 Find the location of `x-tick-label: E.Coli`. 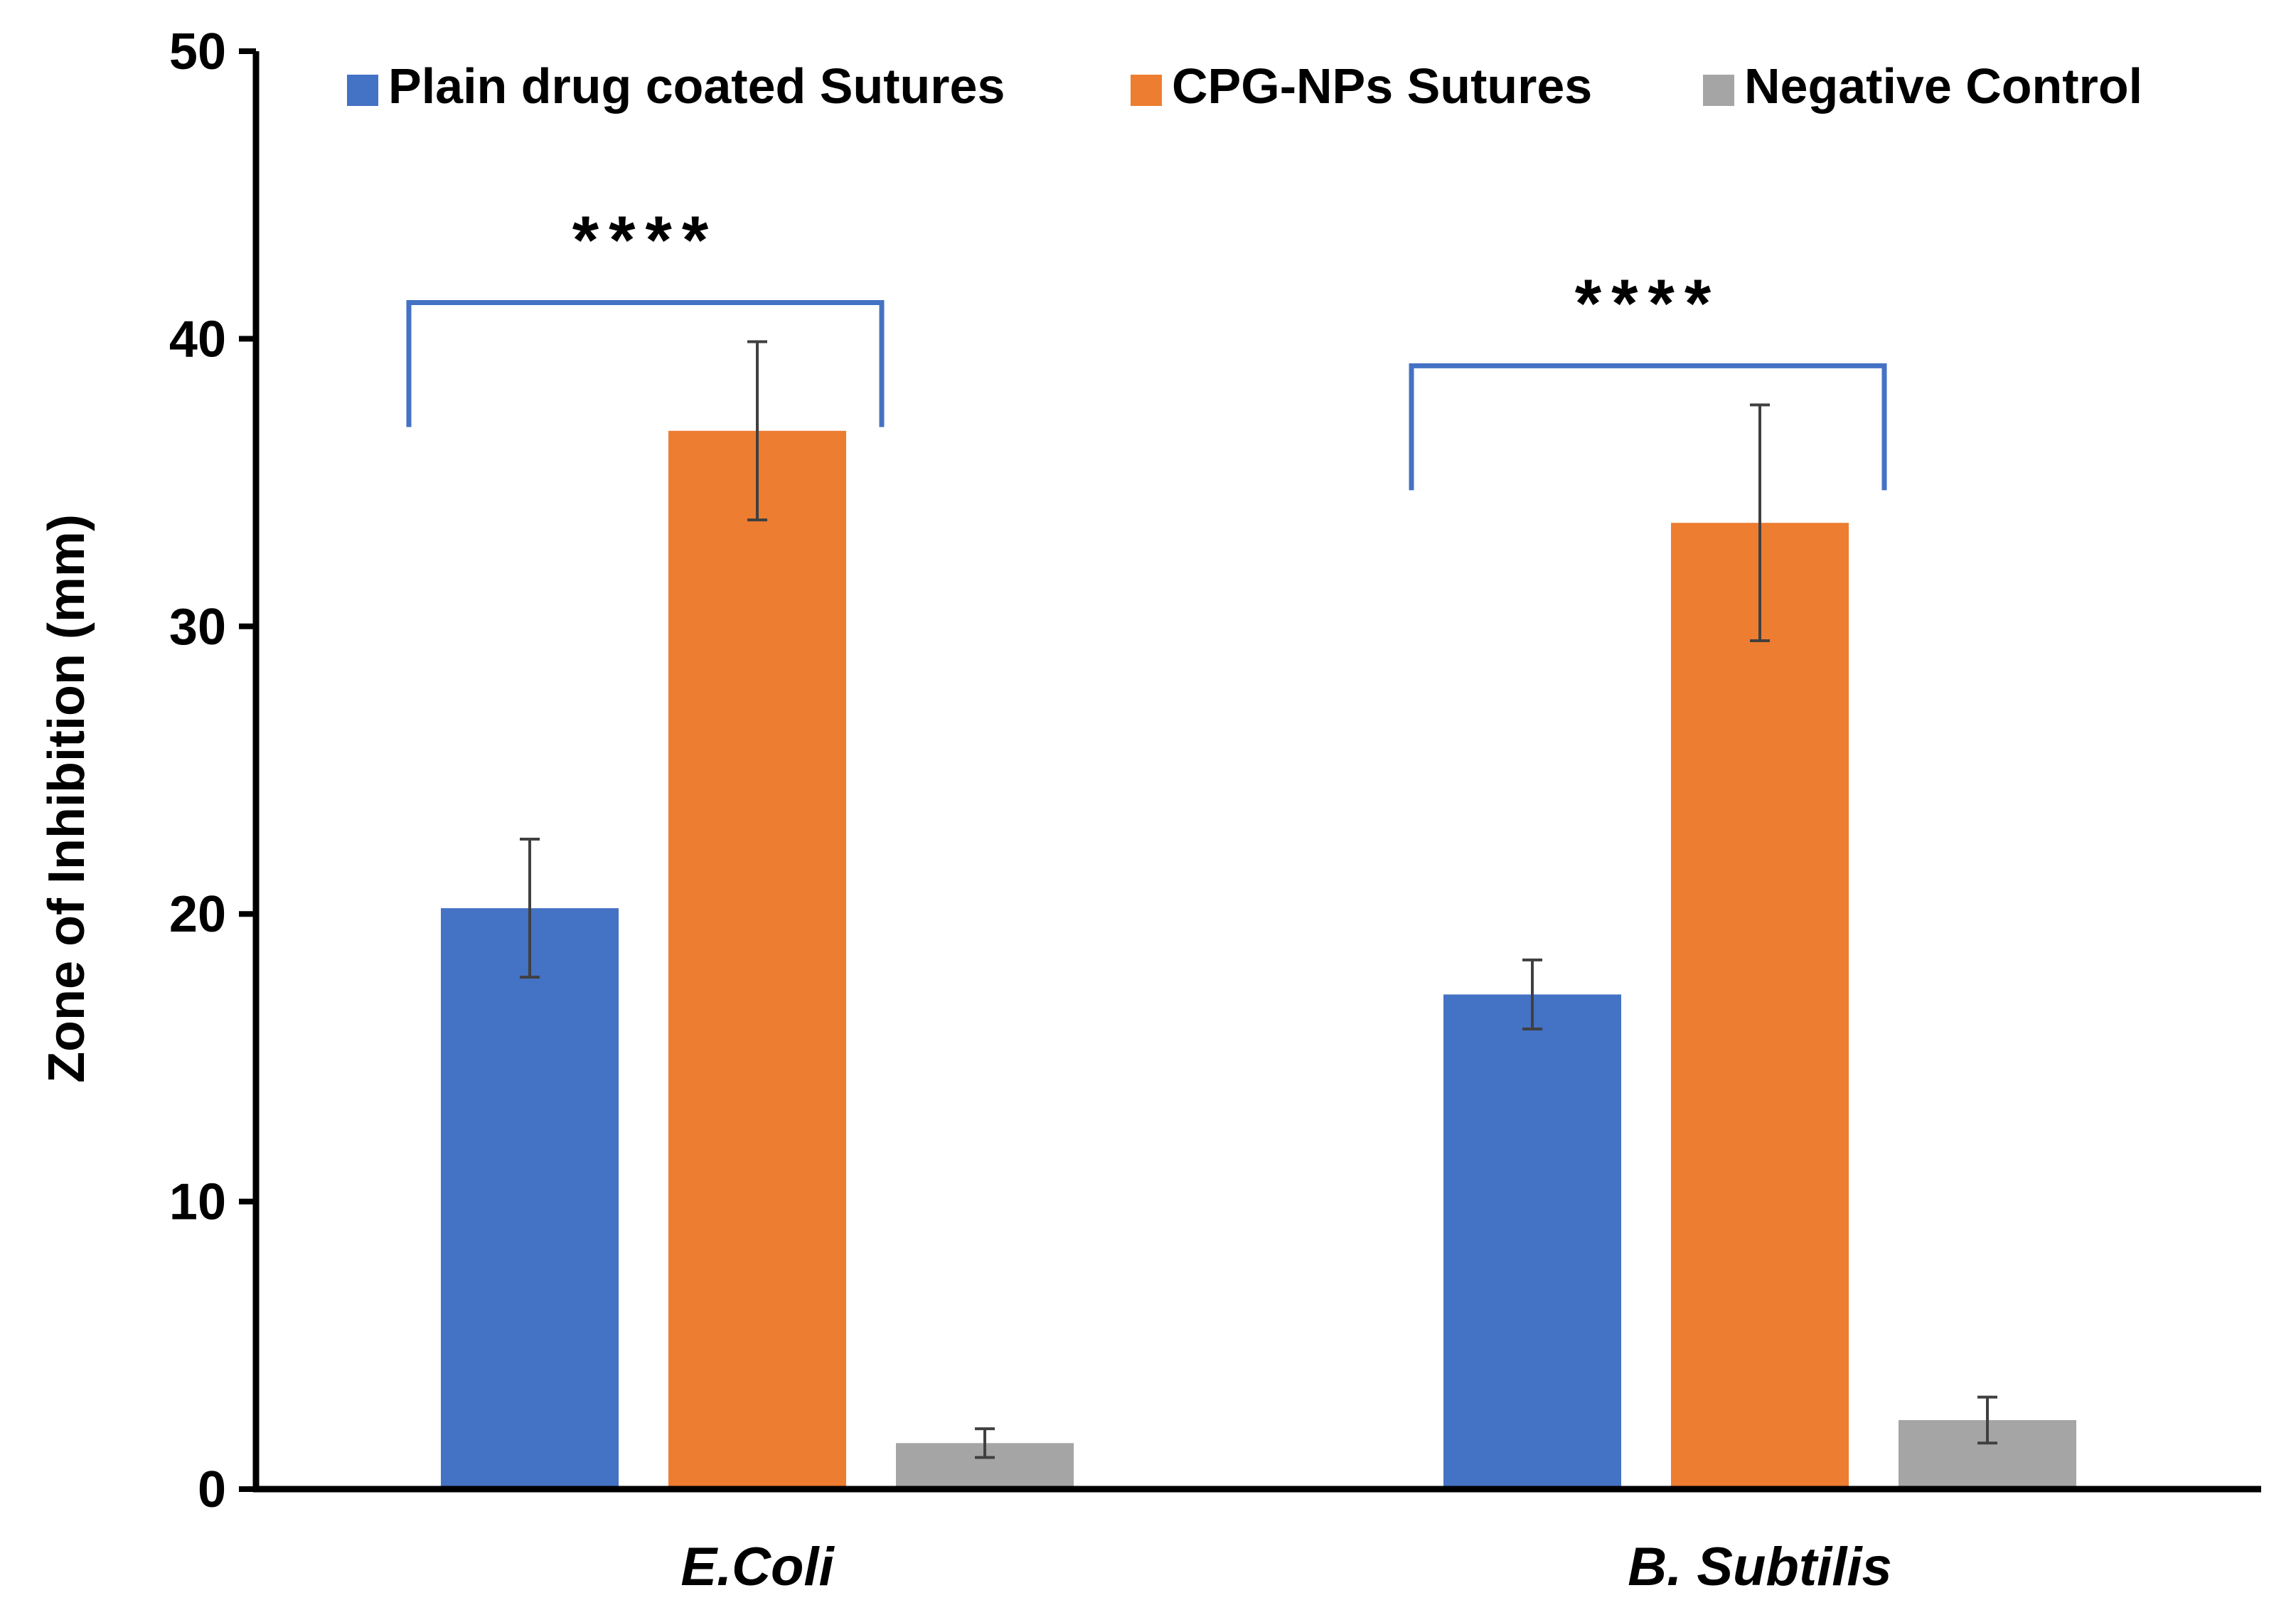

x-tick-label: E.Coli is located at coordinates (757, 1567).